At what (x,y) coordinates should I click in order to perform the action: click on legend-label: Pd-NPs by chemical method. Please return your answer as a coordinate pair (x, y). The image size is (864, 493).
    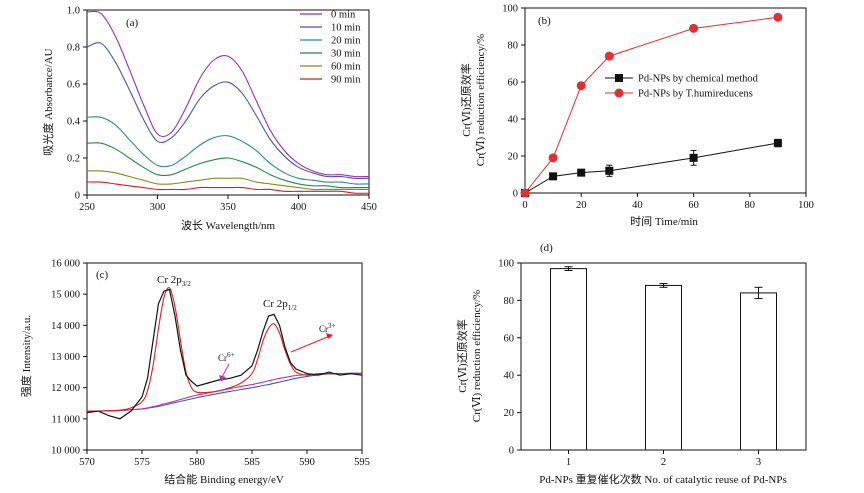
    Looking at the image, I should click on (698, 79).